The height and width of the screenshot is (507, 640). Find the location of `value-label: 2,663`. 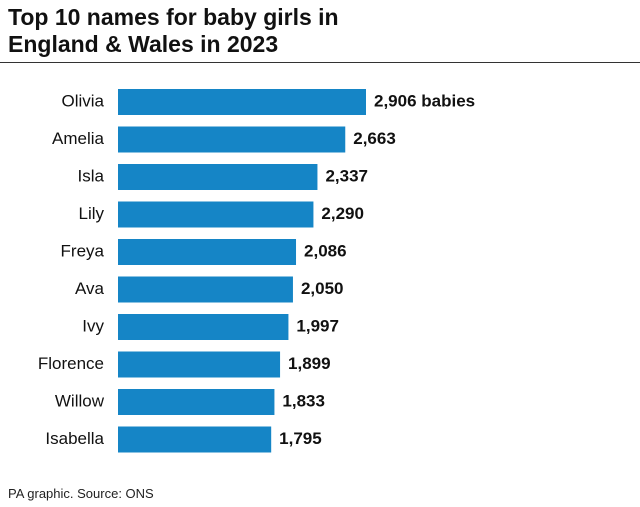

value-label: 2,663 is located at coordinates (374, 138).